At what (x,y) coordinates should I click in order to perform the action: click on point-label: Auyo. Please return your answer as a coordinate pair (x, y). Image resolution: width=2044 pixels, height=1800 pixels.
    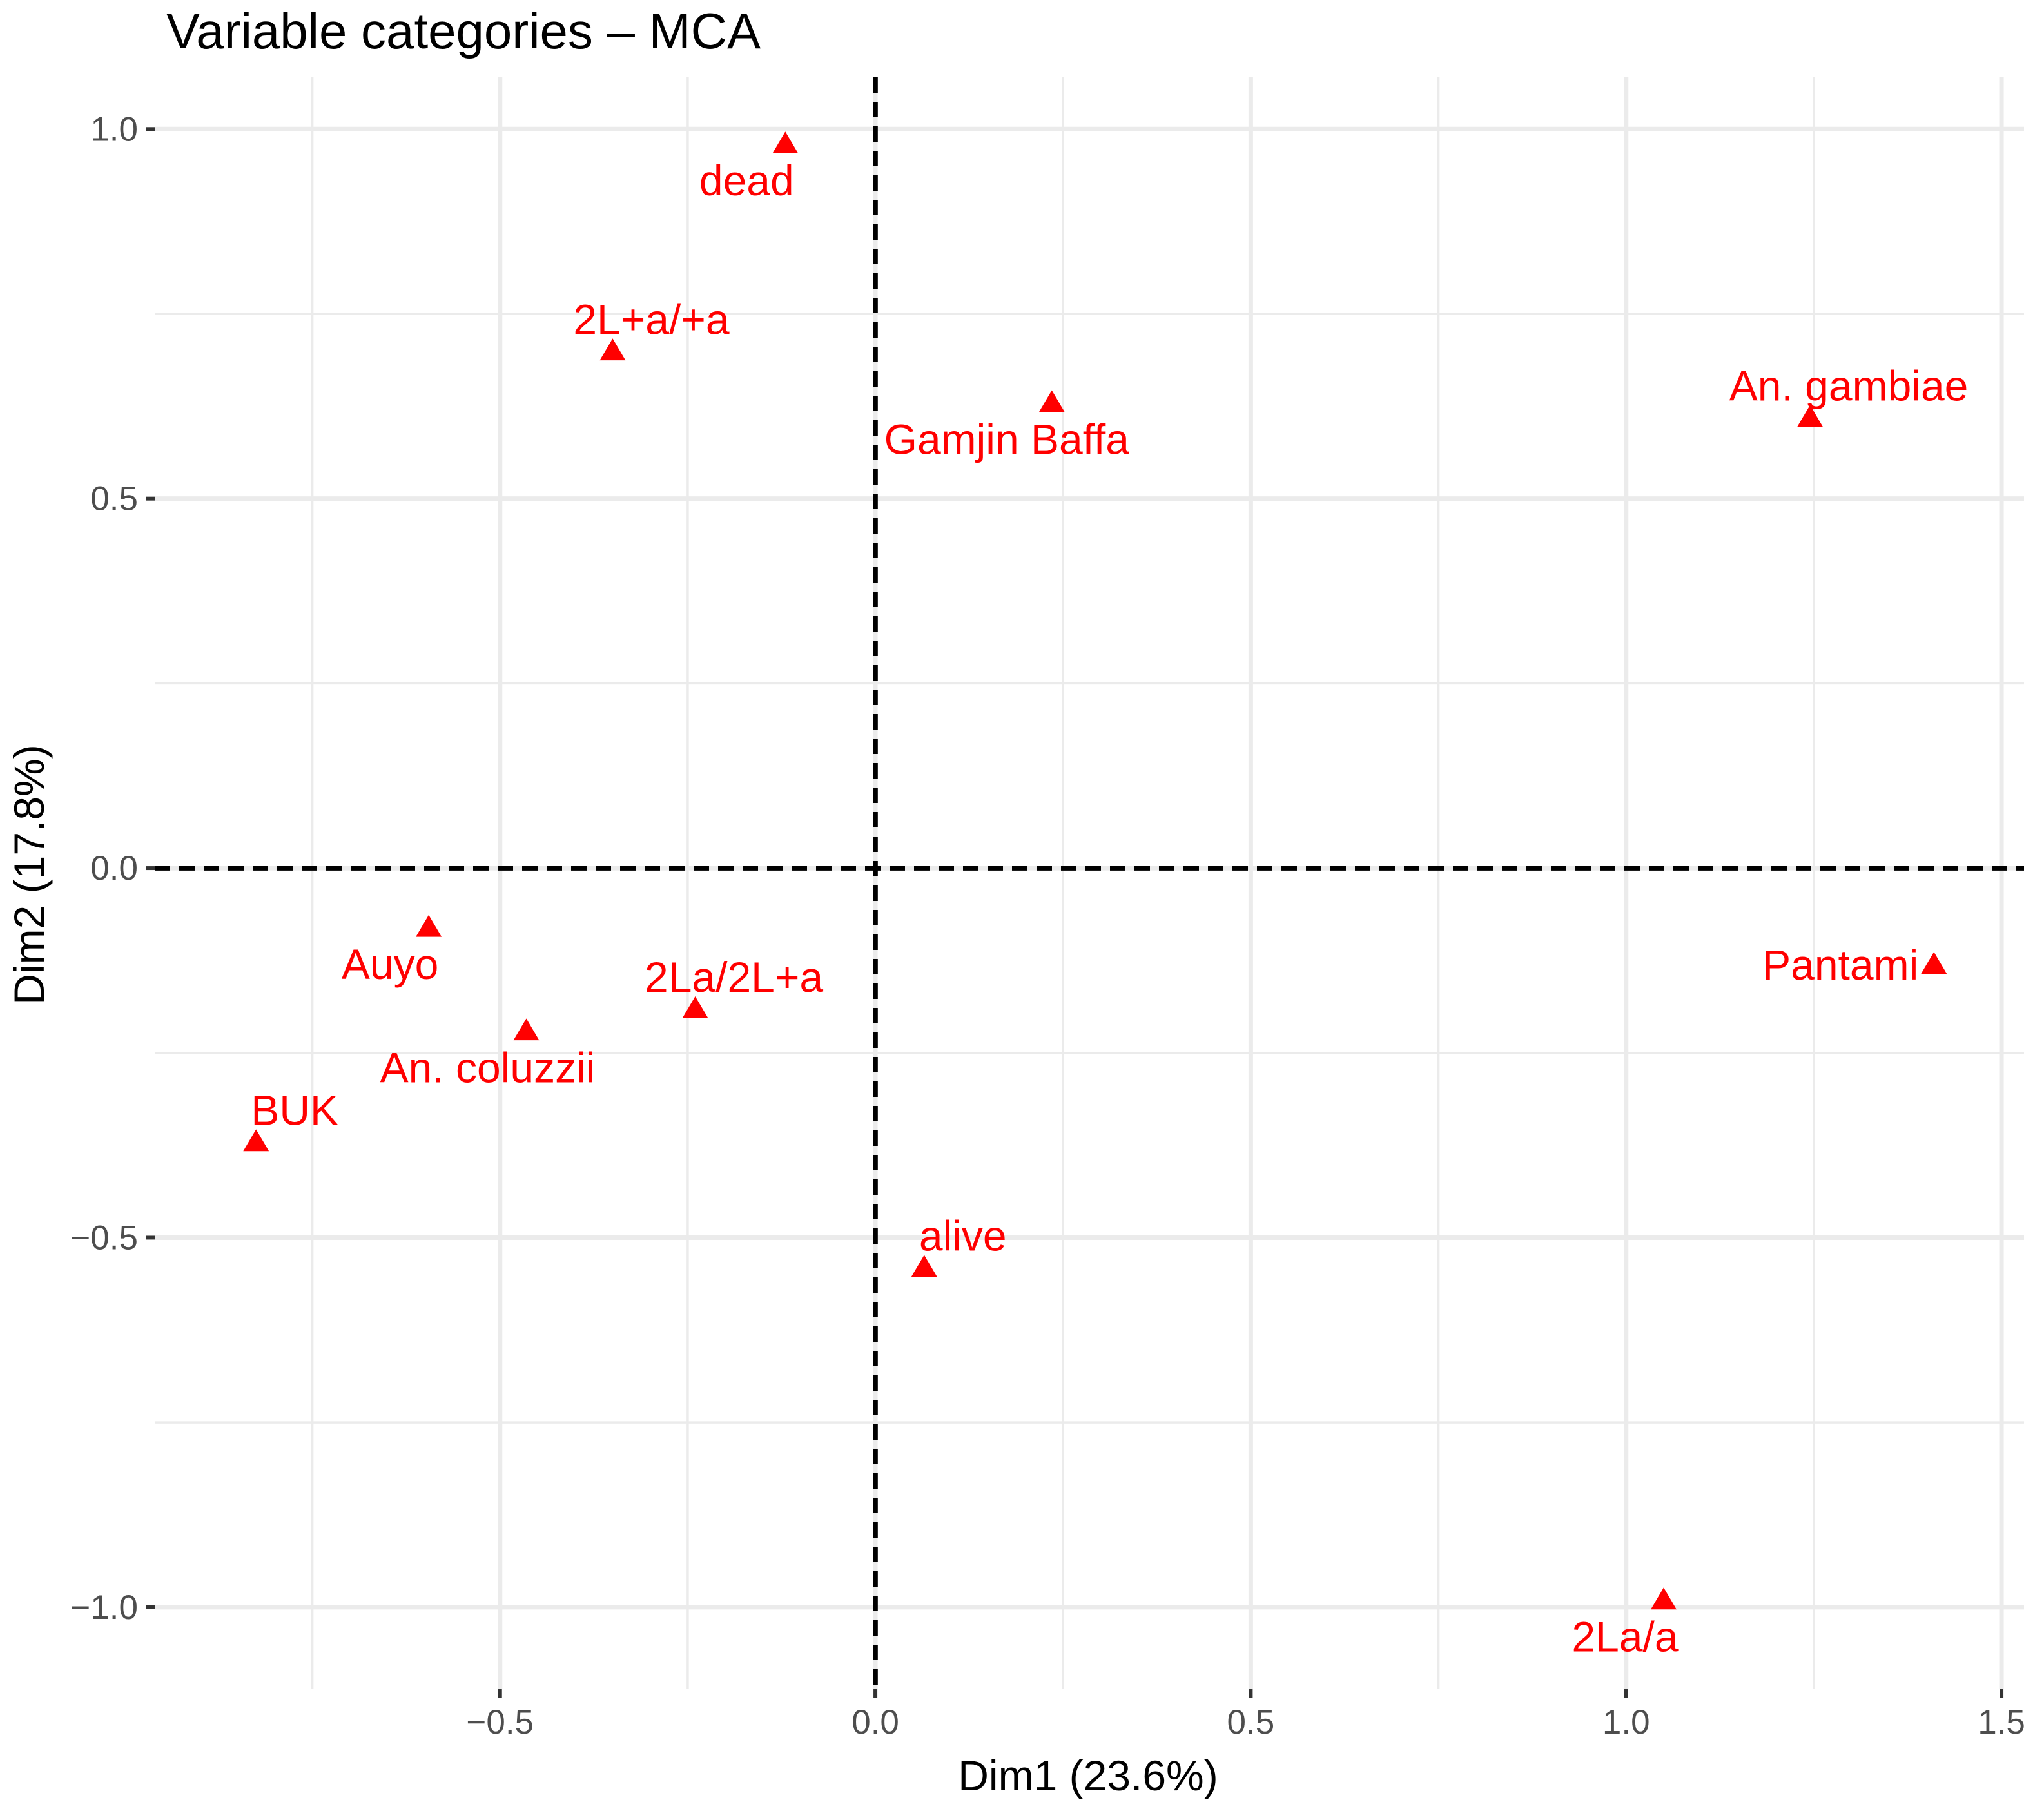
    Looking at the image, I should click on (390, 964).